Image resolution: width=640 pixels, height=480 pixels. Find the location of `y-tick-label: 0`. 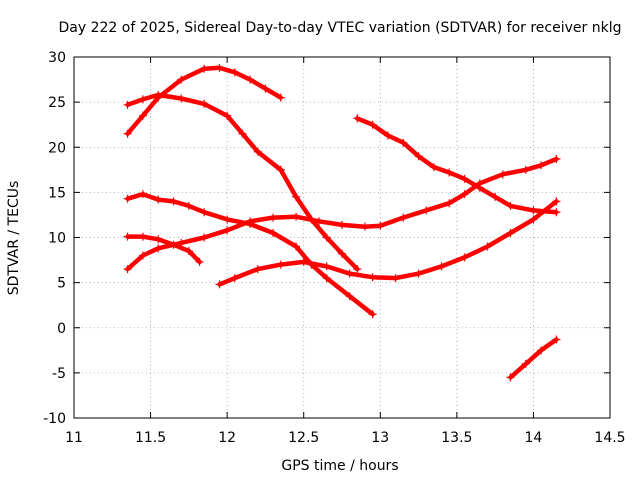

y-tick-label: 0 is located at coordinates (61, 329).